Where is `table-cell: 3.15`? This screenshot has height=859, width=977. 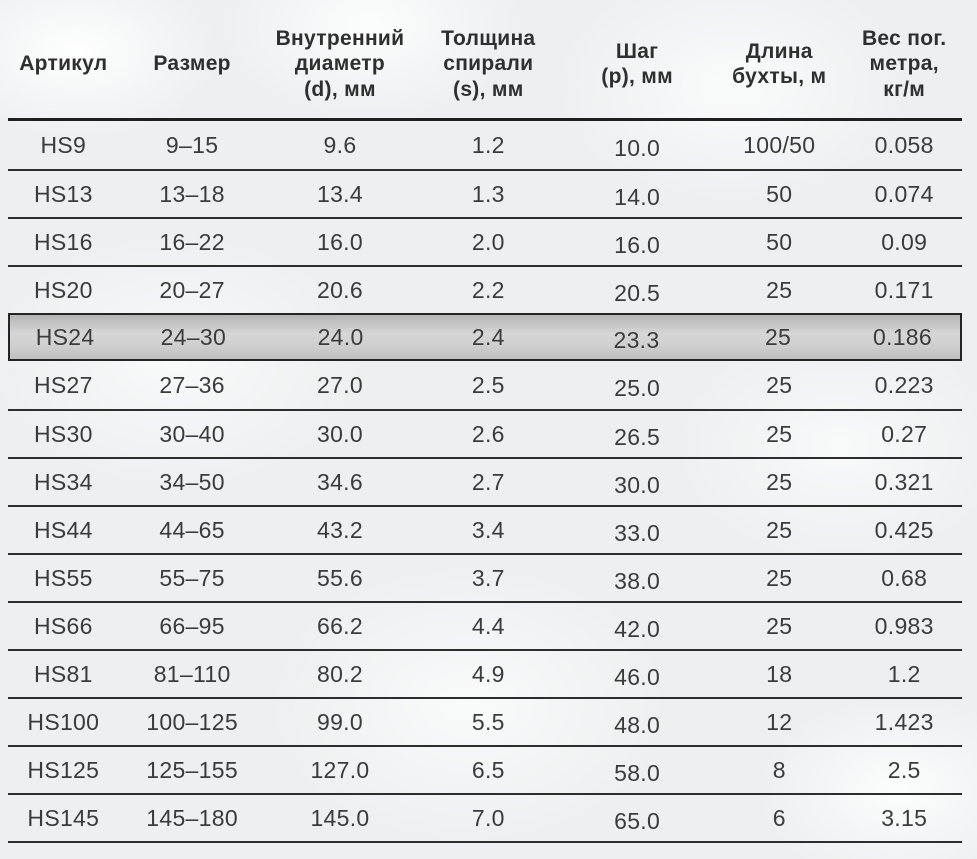 table-cell: 3.15 is located at coordinates (904, 817).